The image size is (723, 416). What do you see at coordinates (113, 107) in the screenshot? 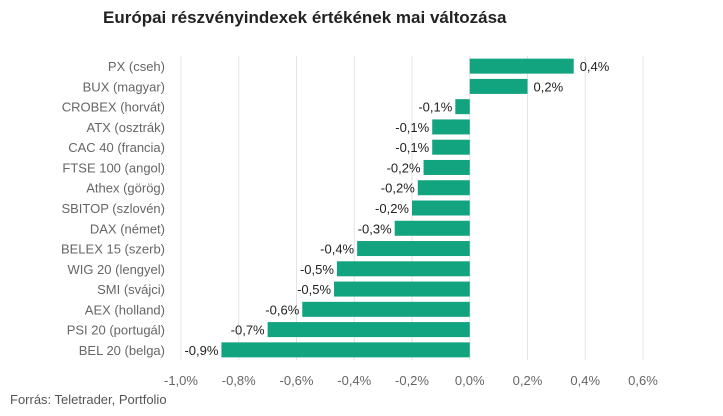
I see `category-label: CROBEX (horvát)` at bounding box center [113, 107].